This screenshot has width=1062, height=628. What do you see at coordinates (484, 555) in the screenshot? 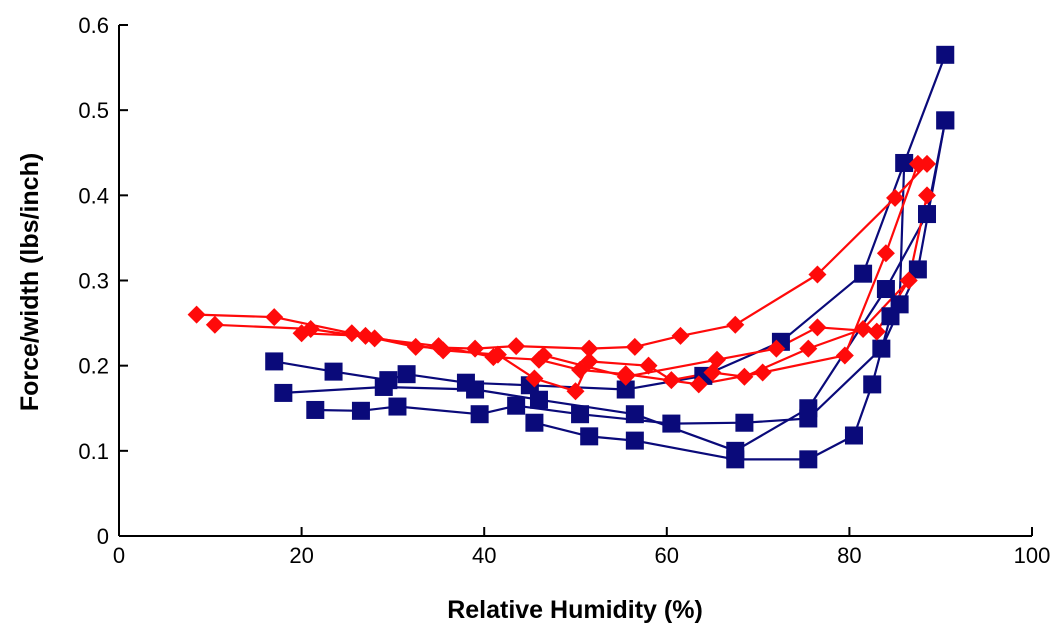
I see `x-tick-label: 40` at bounding box center [484, 555].